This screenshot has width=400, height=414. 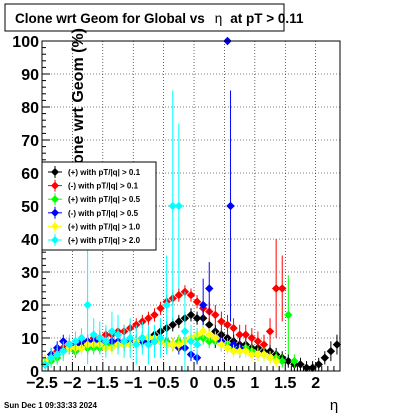 What do you see at coordinates (30, 306) in the screenshot?
I see `y-tick-label: 20` at bounding box center [30, 306].